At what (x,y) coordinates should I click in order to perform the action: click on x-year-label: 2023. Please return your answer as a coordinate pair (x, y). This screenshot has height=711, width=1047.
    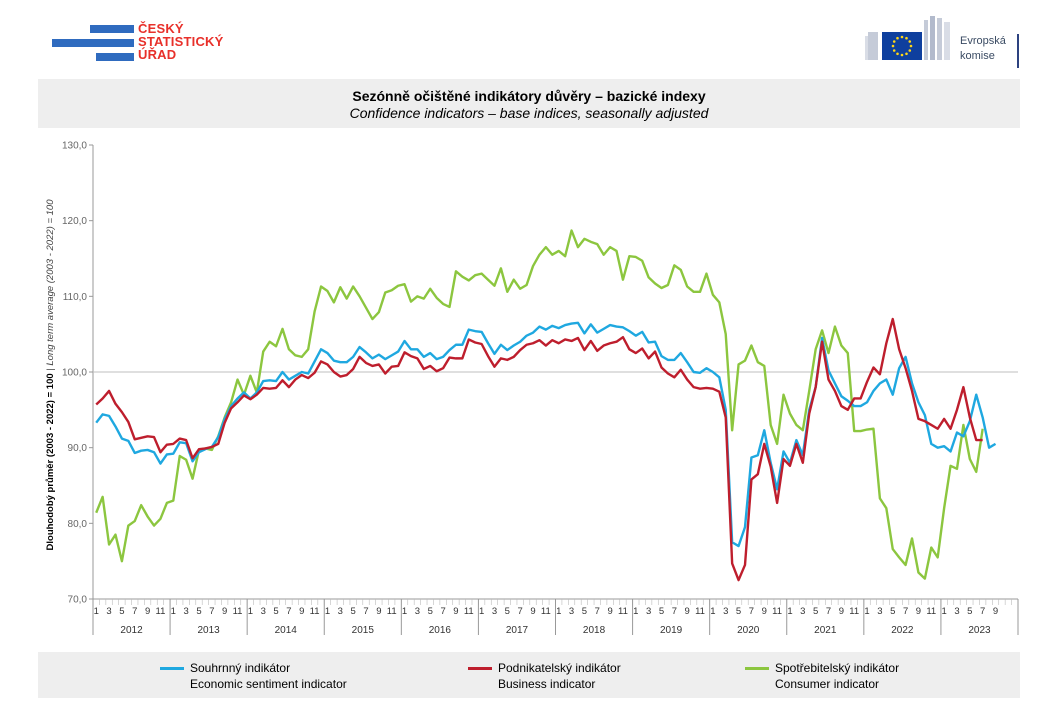
    Looking at the image, I should click on (979, 630).